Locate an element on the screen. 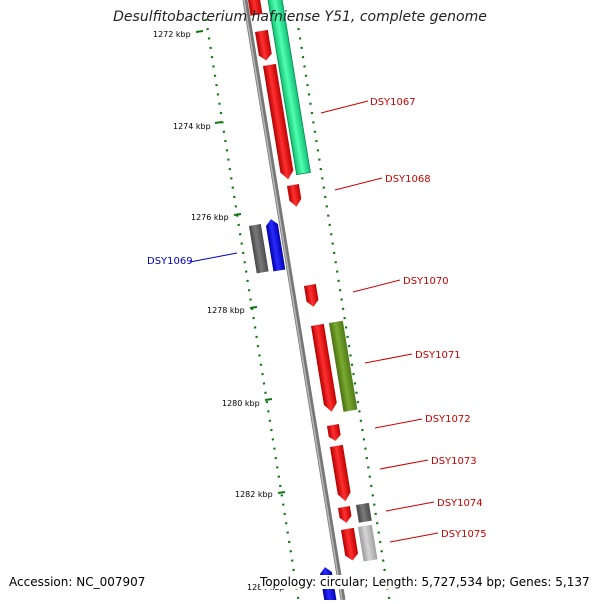  gene-feature-dsy1075 is located at coordinates (367, 543).